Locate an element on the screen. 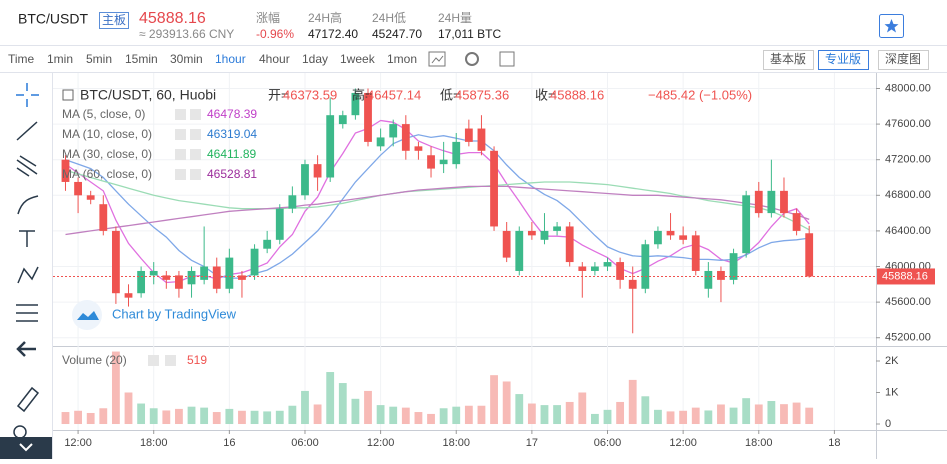 The width and height of the screenshot is (947, 464). fib-tool is located at coordinates (27, 166).